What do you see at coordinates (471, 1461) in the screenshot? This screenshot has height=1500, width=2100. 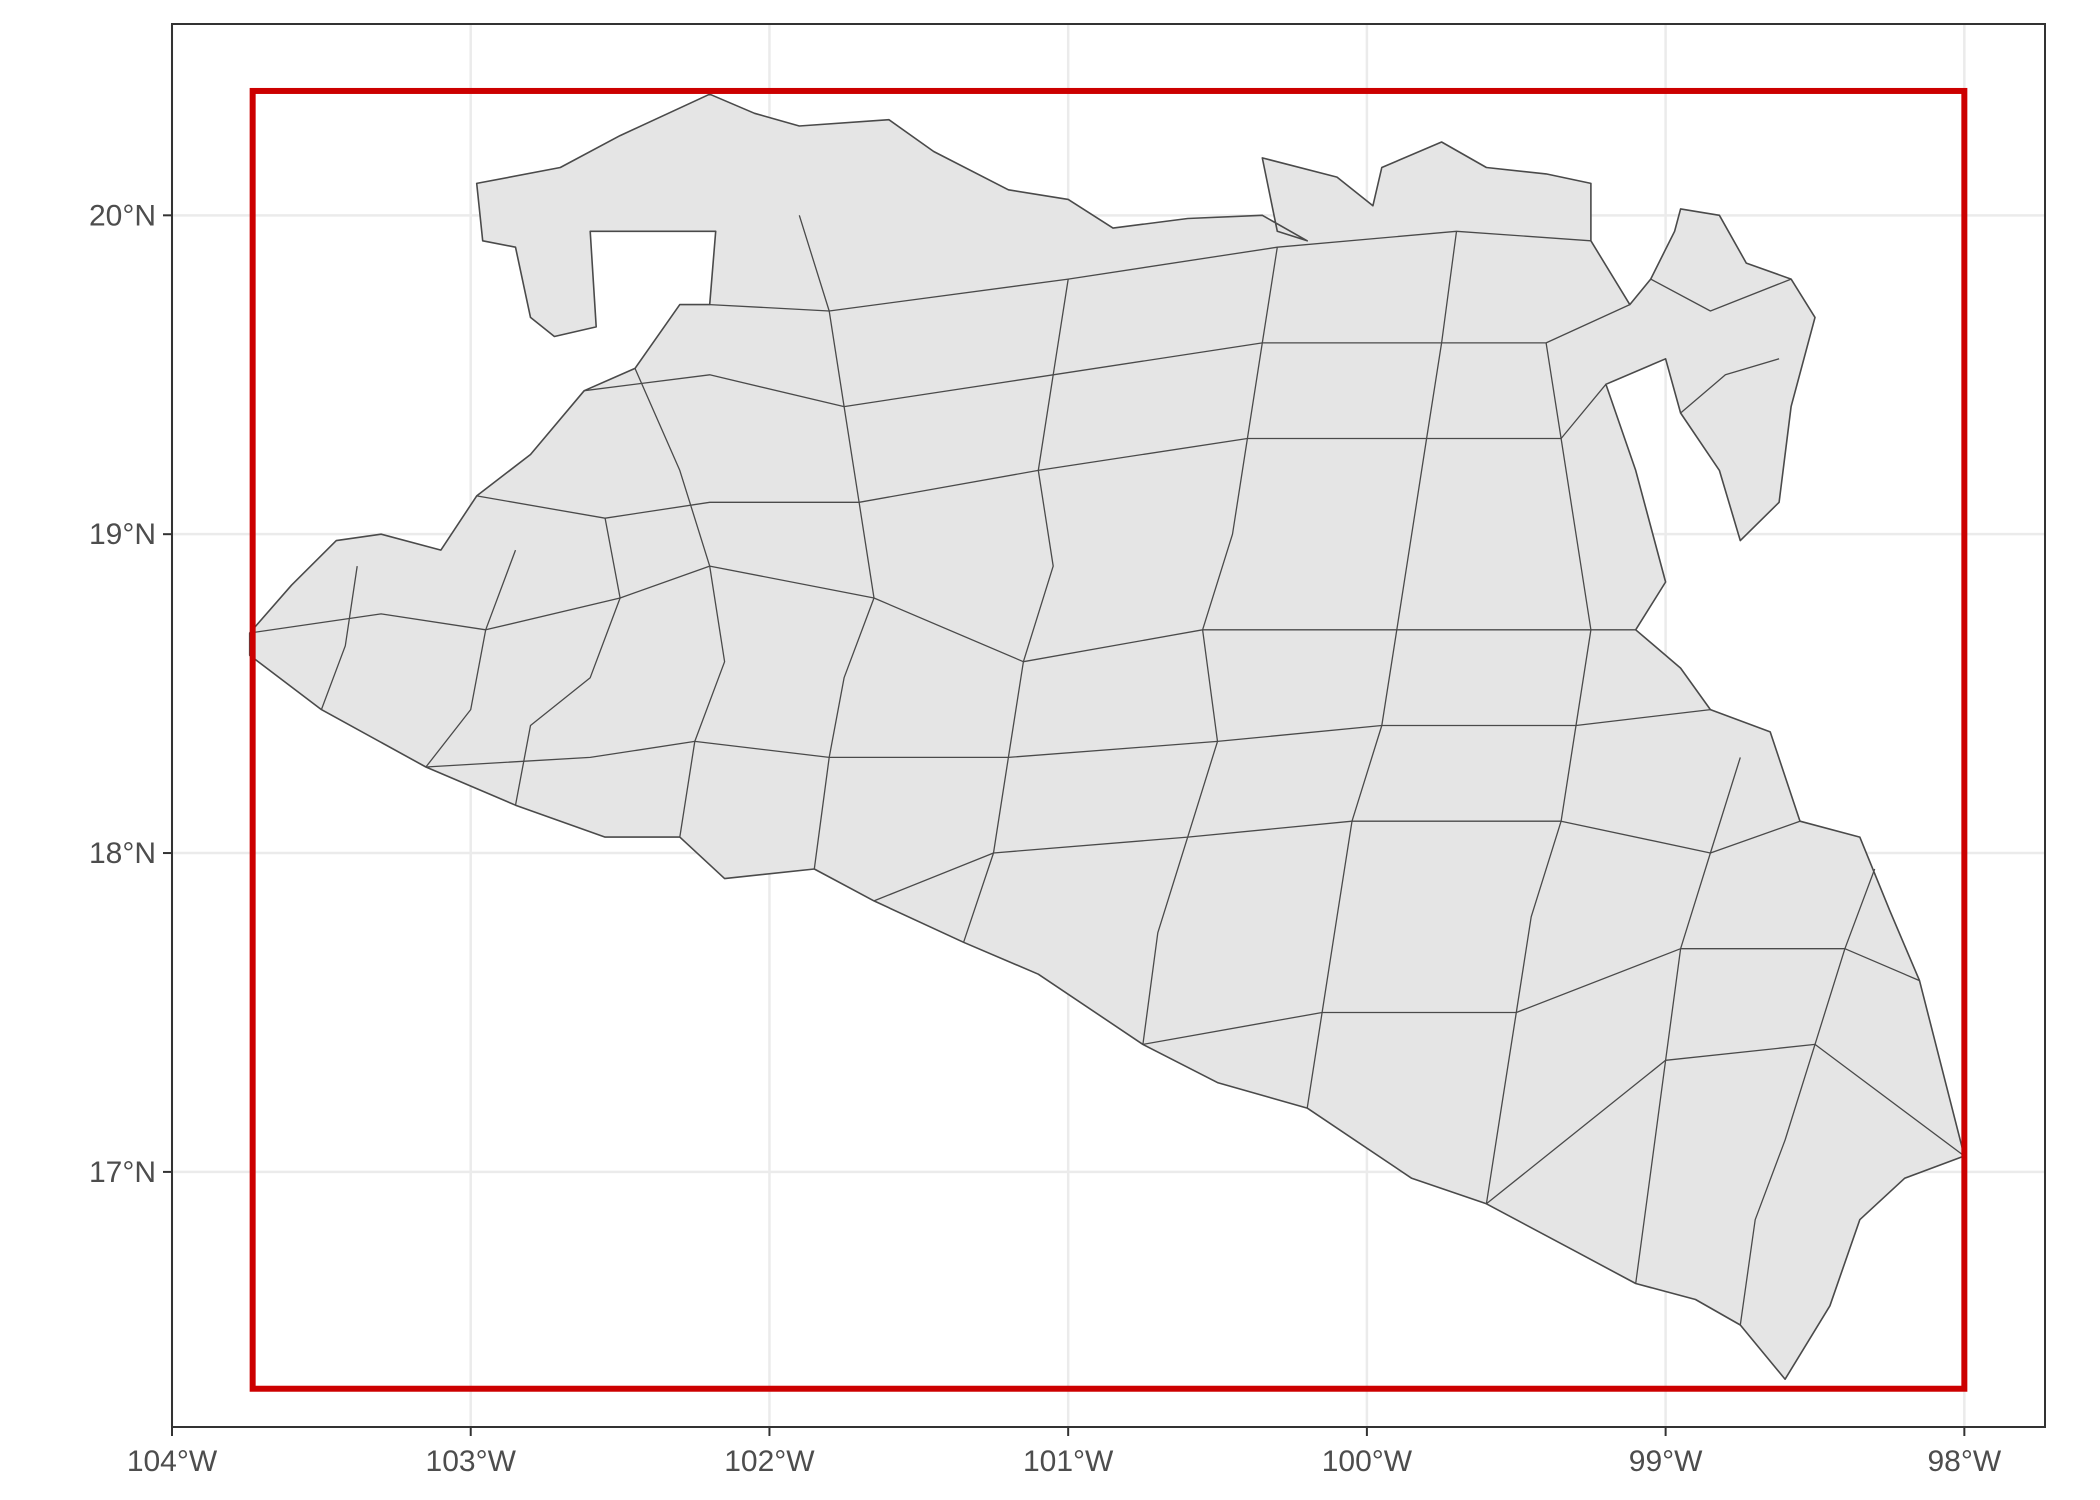 I see `x-tick-label: 103°W` at bounding box center [471, 1461].